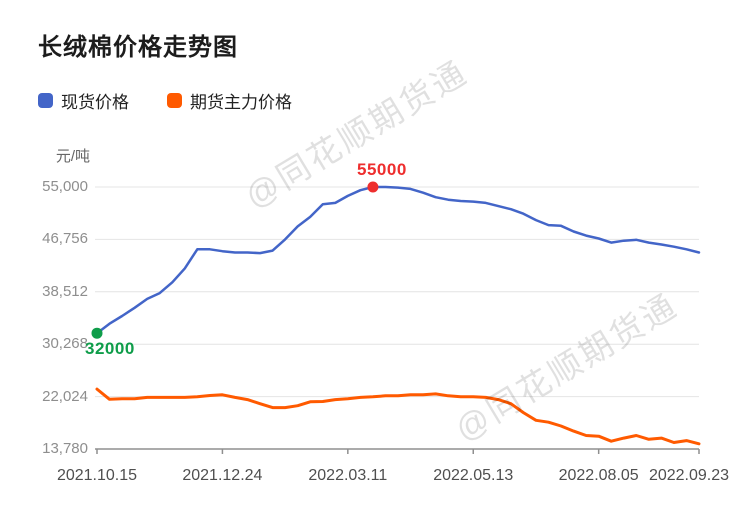 Image resolution: width=750 pixels, height=510 pixels. What do you see at coordinates (65, 291) in the screenshot?
I see `y-axis-tick-label: 38,512` at bounding box center [65, 291].